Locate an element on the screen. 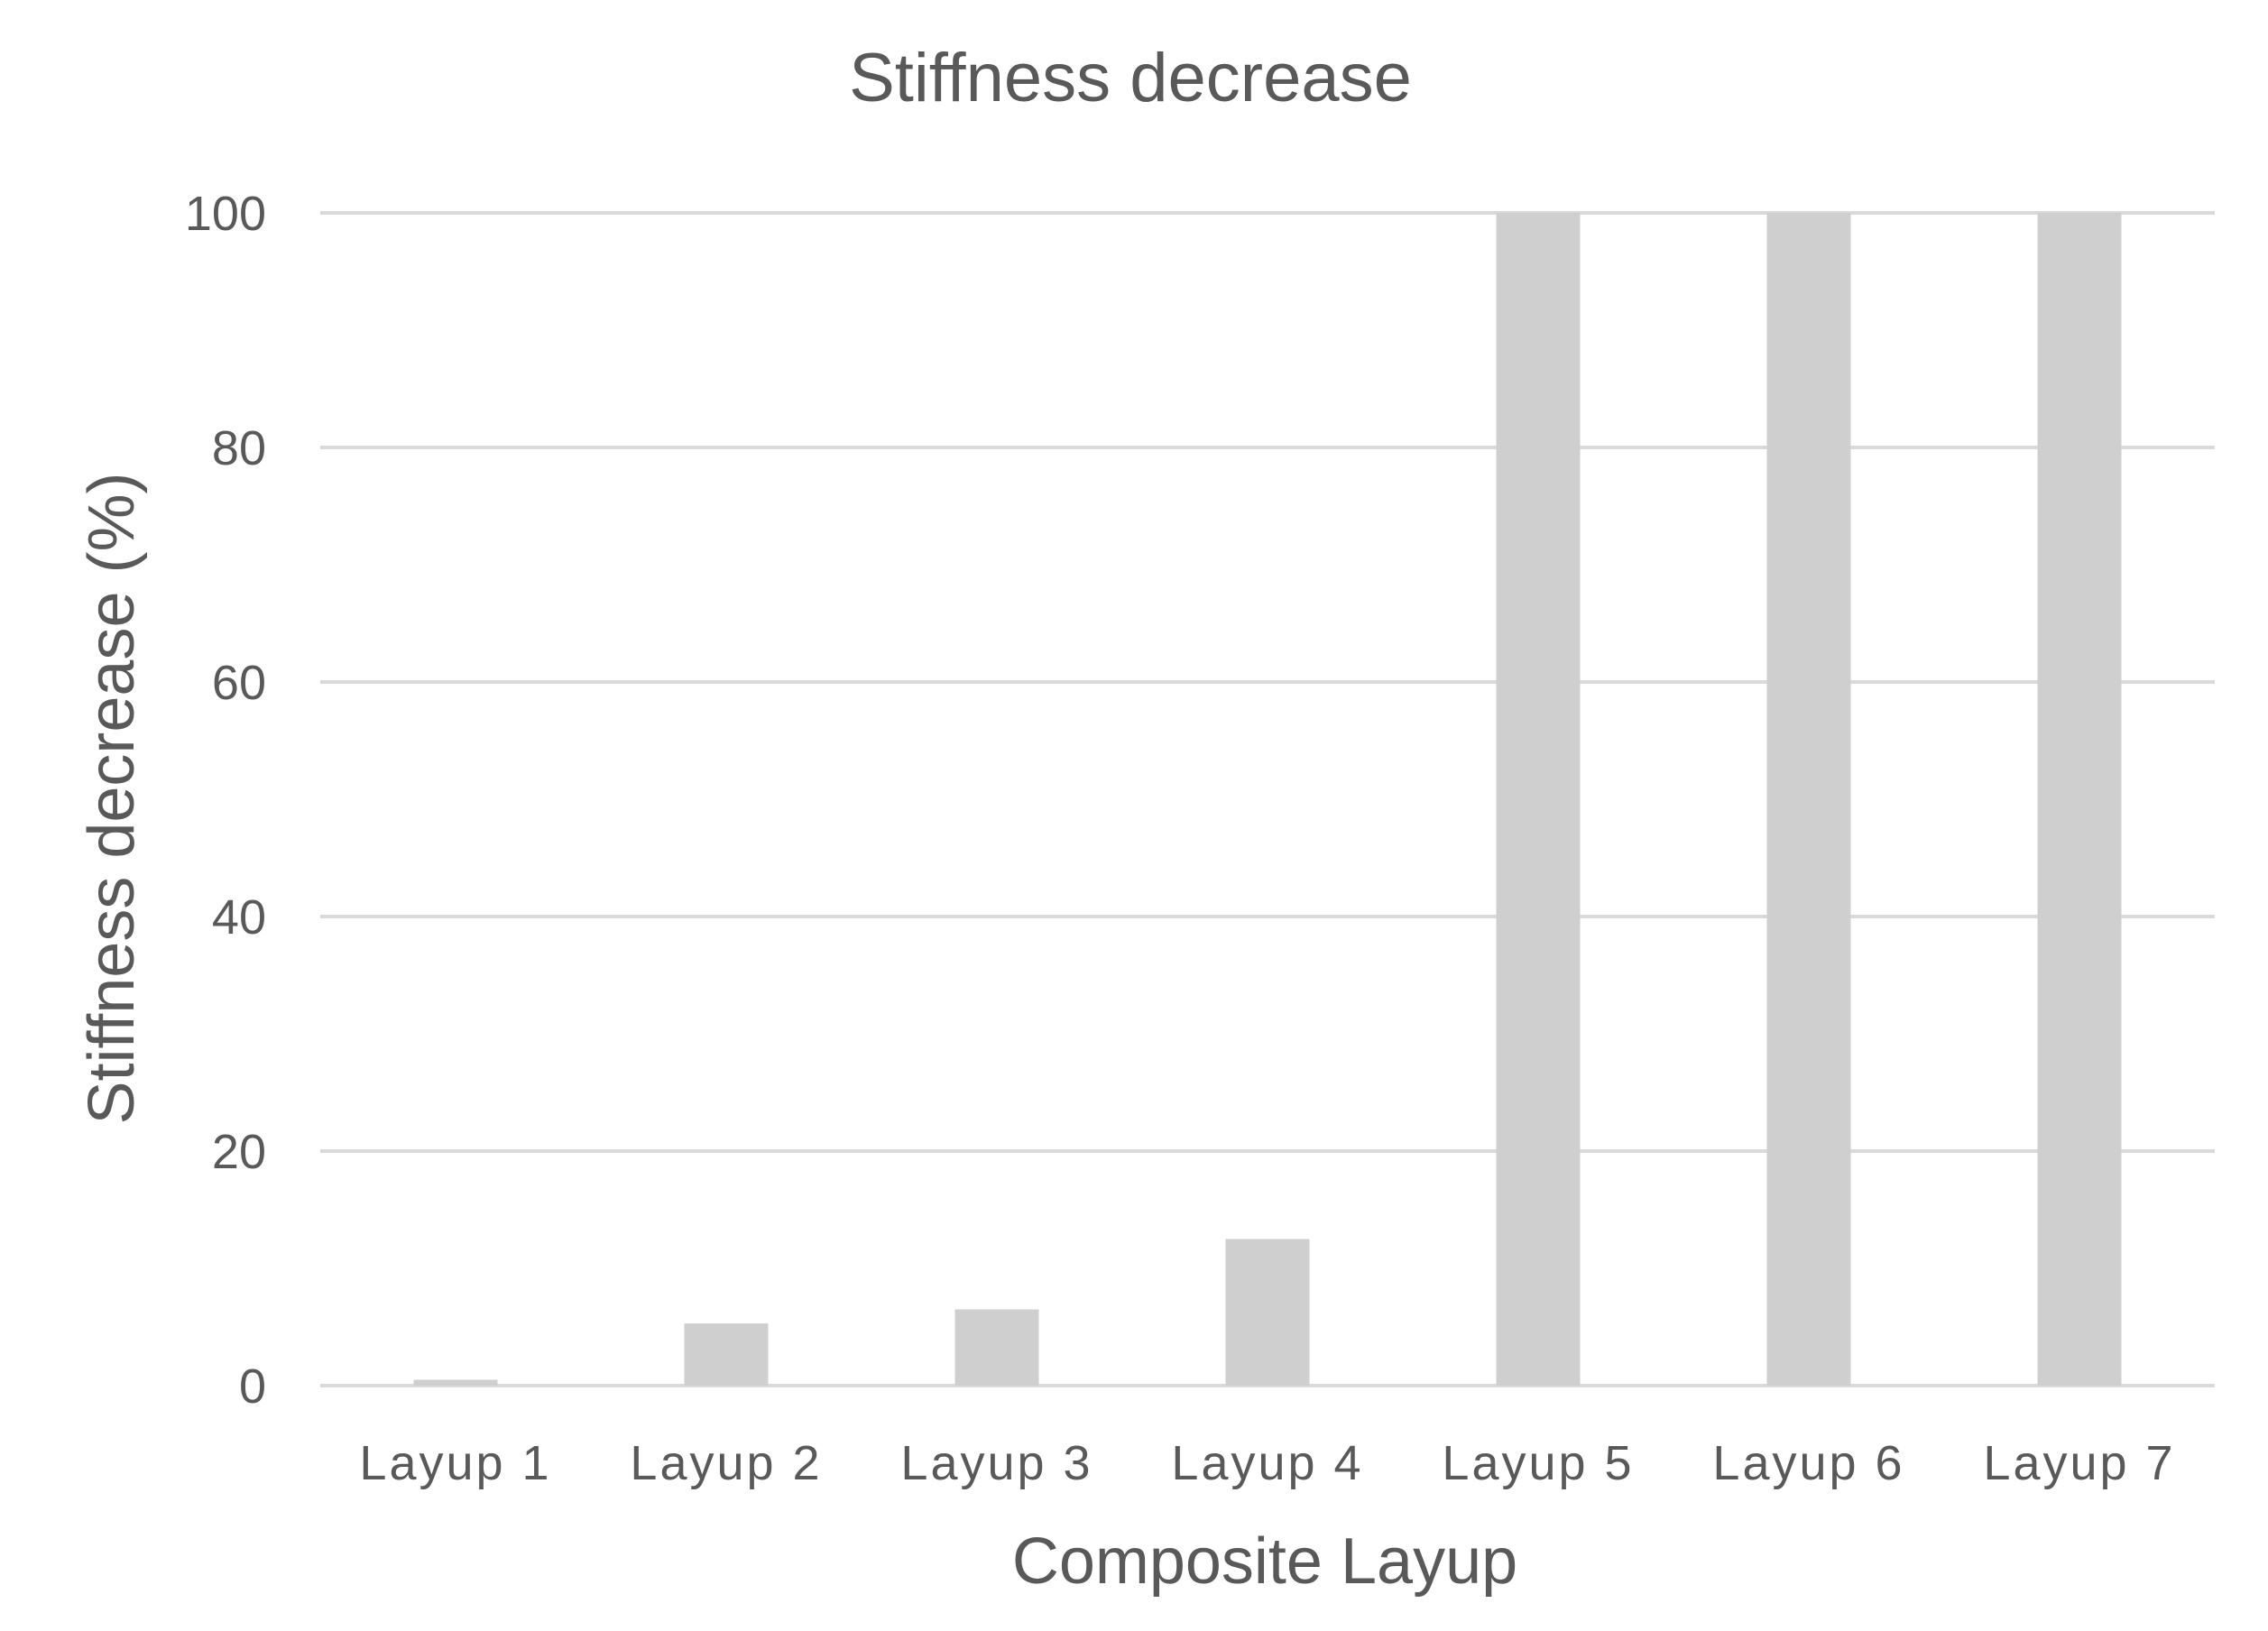 Image resolution: width=2268 pixels, height=1631 pixels. y-tick-label: 0 is located at coordinates (252, 1386).